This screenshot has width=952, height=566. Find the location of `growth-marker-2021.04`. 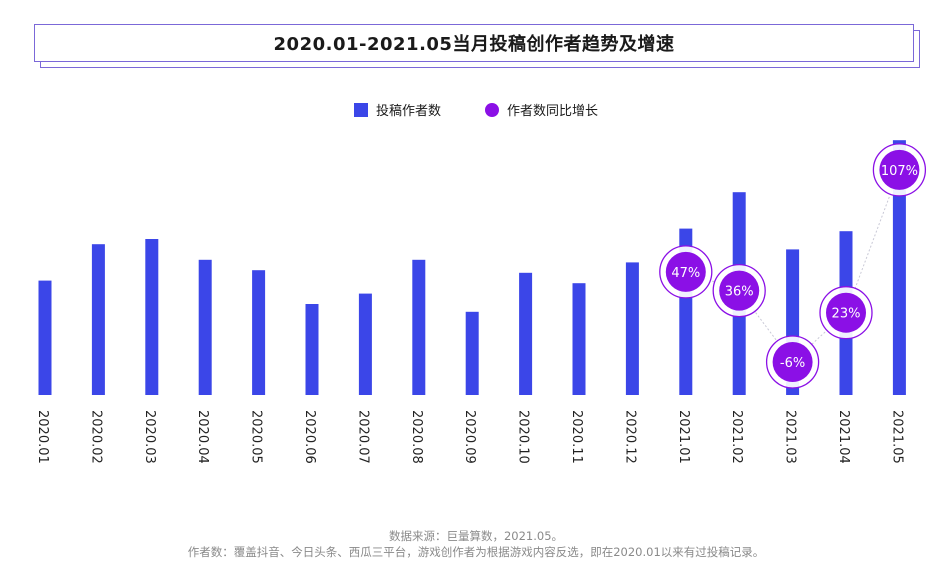

growth-marker-2021.04 is located at coordinates (846, 312).